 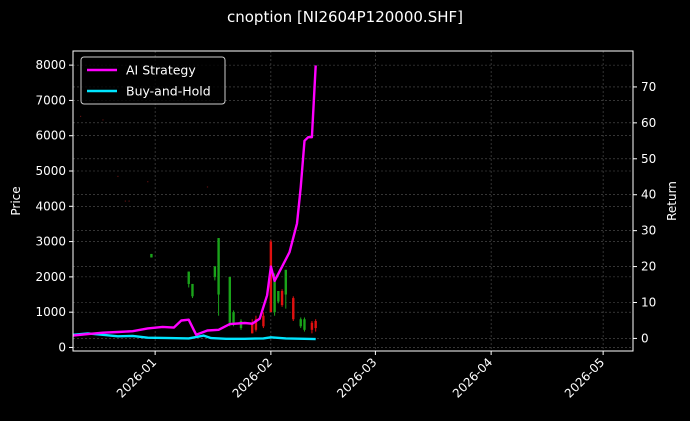 What do you see at coordinates (252, 377) in the screenshot?
I see `x-tick-label: 2026-02` at bounding box center [252, 377].